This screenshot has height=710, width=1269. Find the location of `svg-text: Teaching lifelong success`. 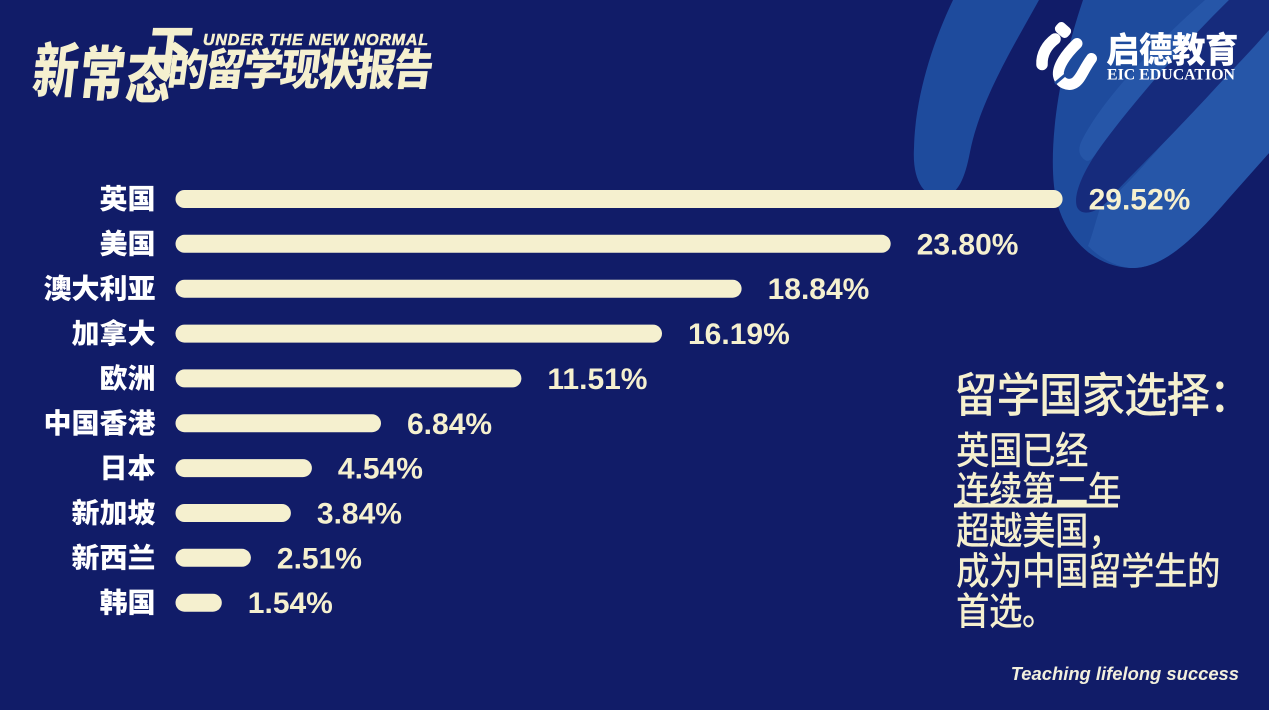

svg-text: Teaching lifelong success is located at coordinates (1125, 673).